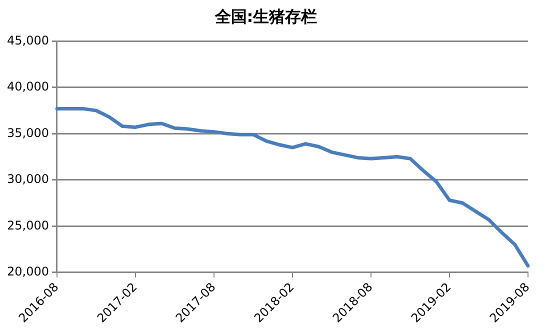 This screenshot has width=550, height=329. I want to click on y-tick-label: 35,000, so click(27, 133).